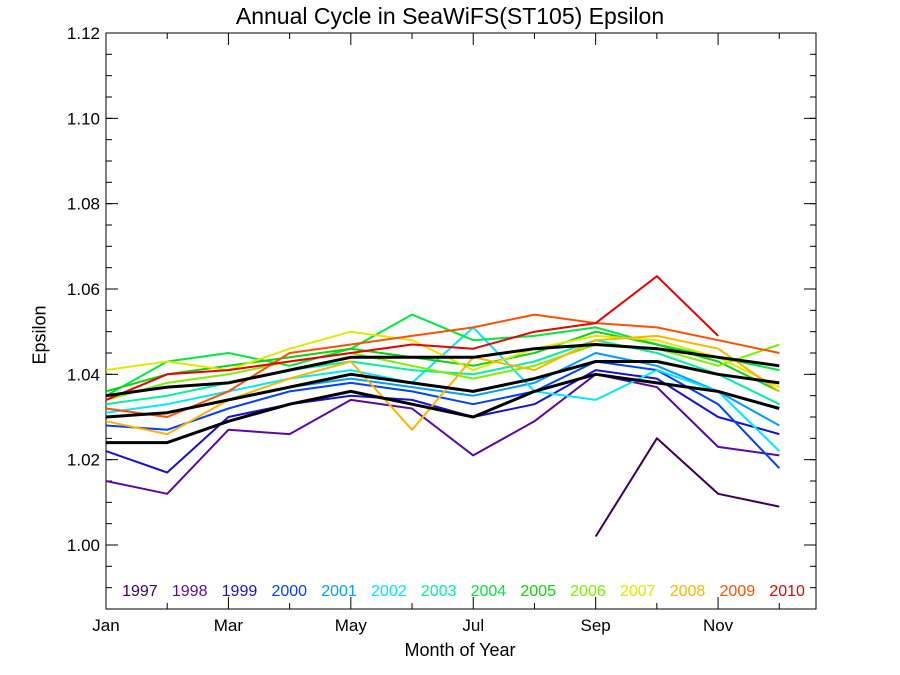  I want to click on series-line-1997, so click(687, 487).